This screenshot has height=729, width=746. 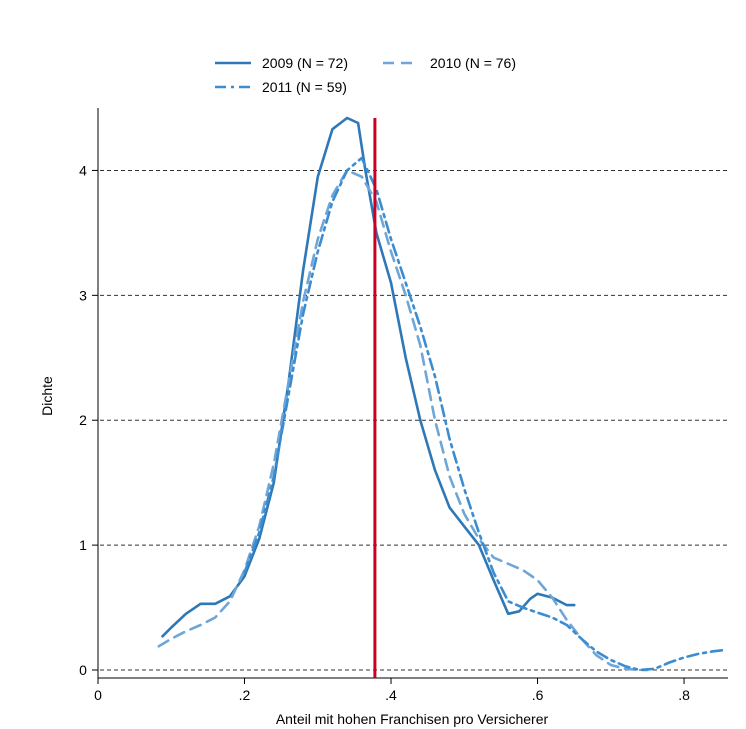 What do you see at coordinates (365, 75) in the screenshot?
I see `legend: 2009 (N = 72) 2010 (N = 76) 2011 (N = 59)` at bounding box center [365, 75].